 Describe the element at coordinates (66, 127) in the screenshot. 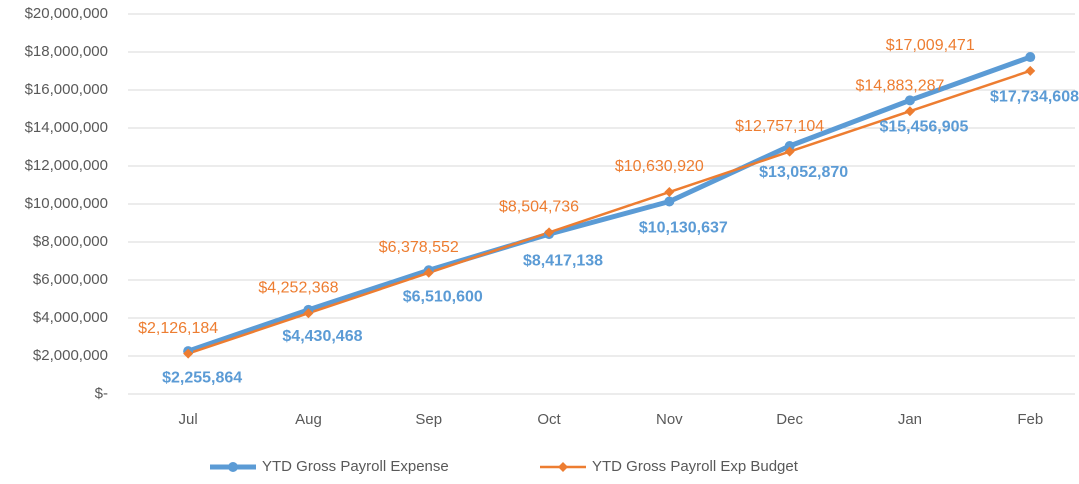

I see `y-tick-label: $14,000,000` at that location.